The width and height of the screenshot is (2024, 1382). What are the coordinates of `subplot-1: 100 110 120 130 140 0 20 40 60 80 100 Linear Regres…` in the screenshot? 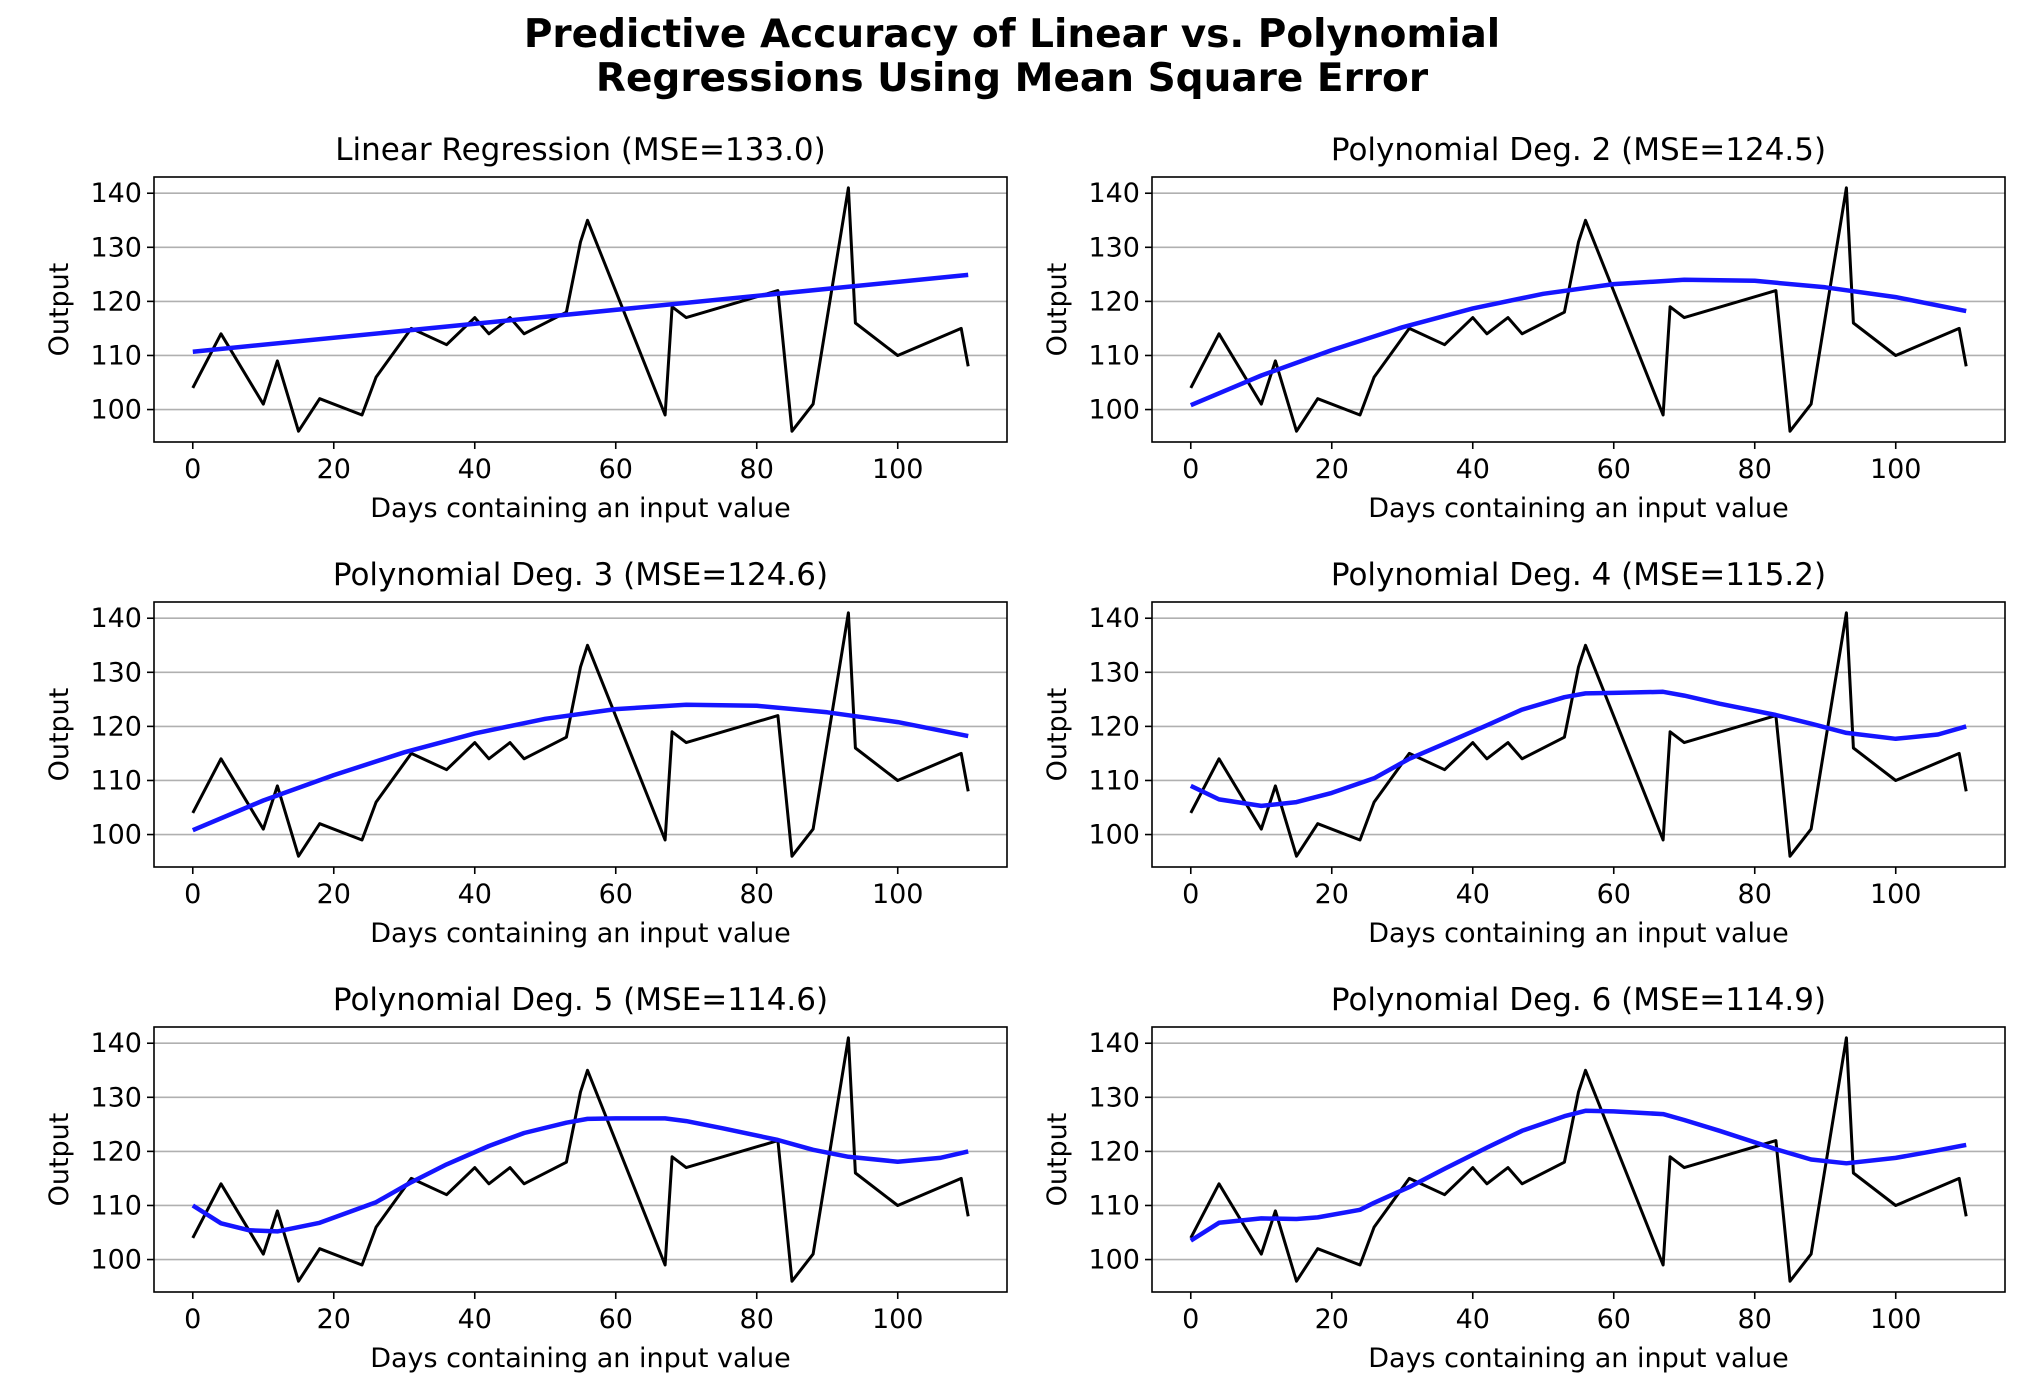 It's located at (526, 328).